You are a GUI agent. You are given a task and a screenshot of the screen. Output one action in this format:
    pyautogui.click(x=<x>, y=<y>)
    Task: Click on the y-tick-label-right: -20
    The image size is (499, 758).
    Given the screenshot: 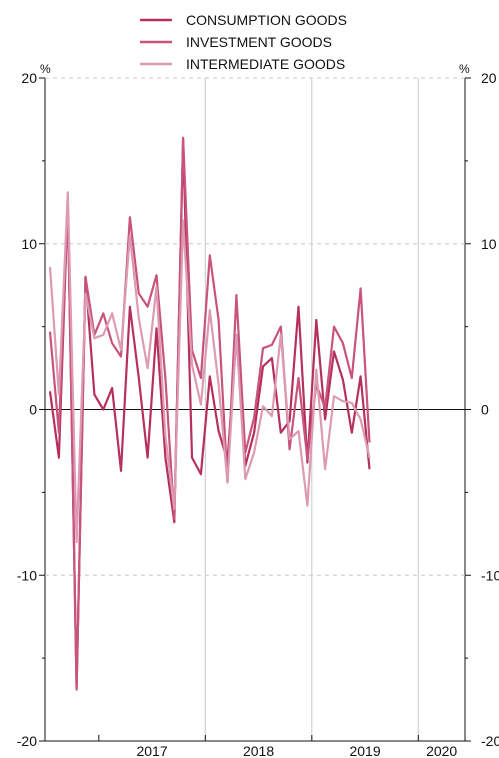 What is the action you would take?
    pyautogui.click(x=490, y=741)
    